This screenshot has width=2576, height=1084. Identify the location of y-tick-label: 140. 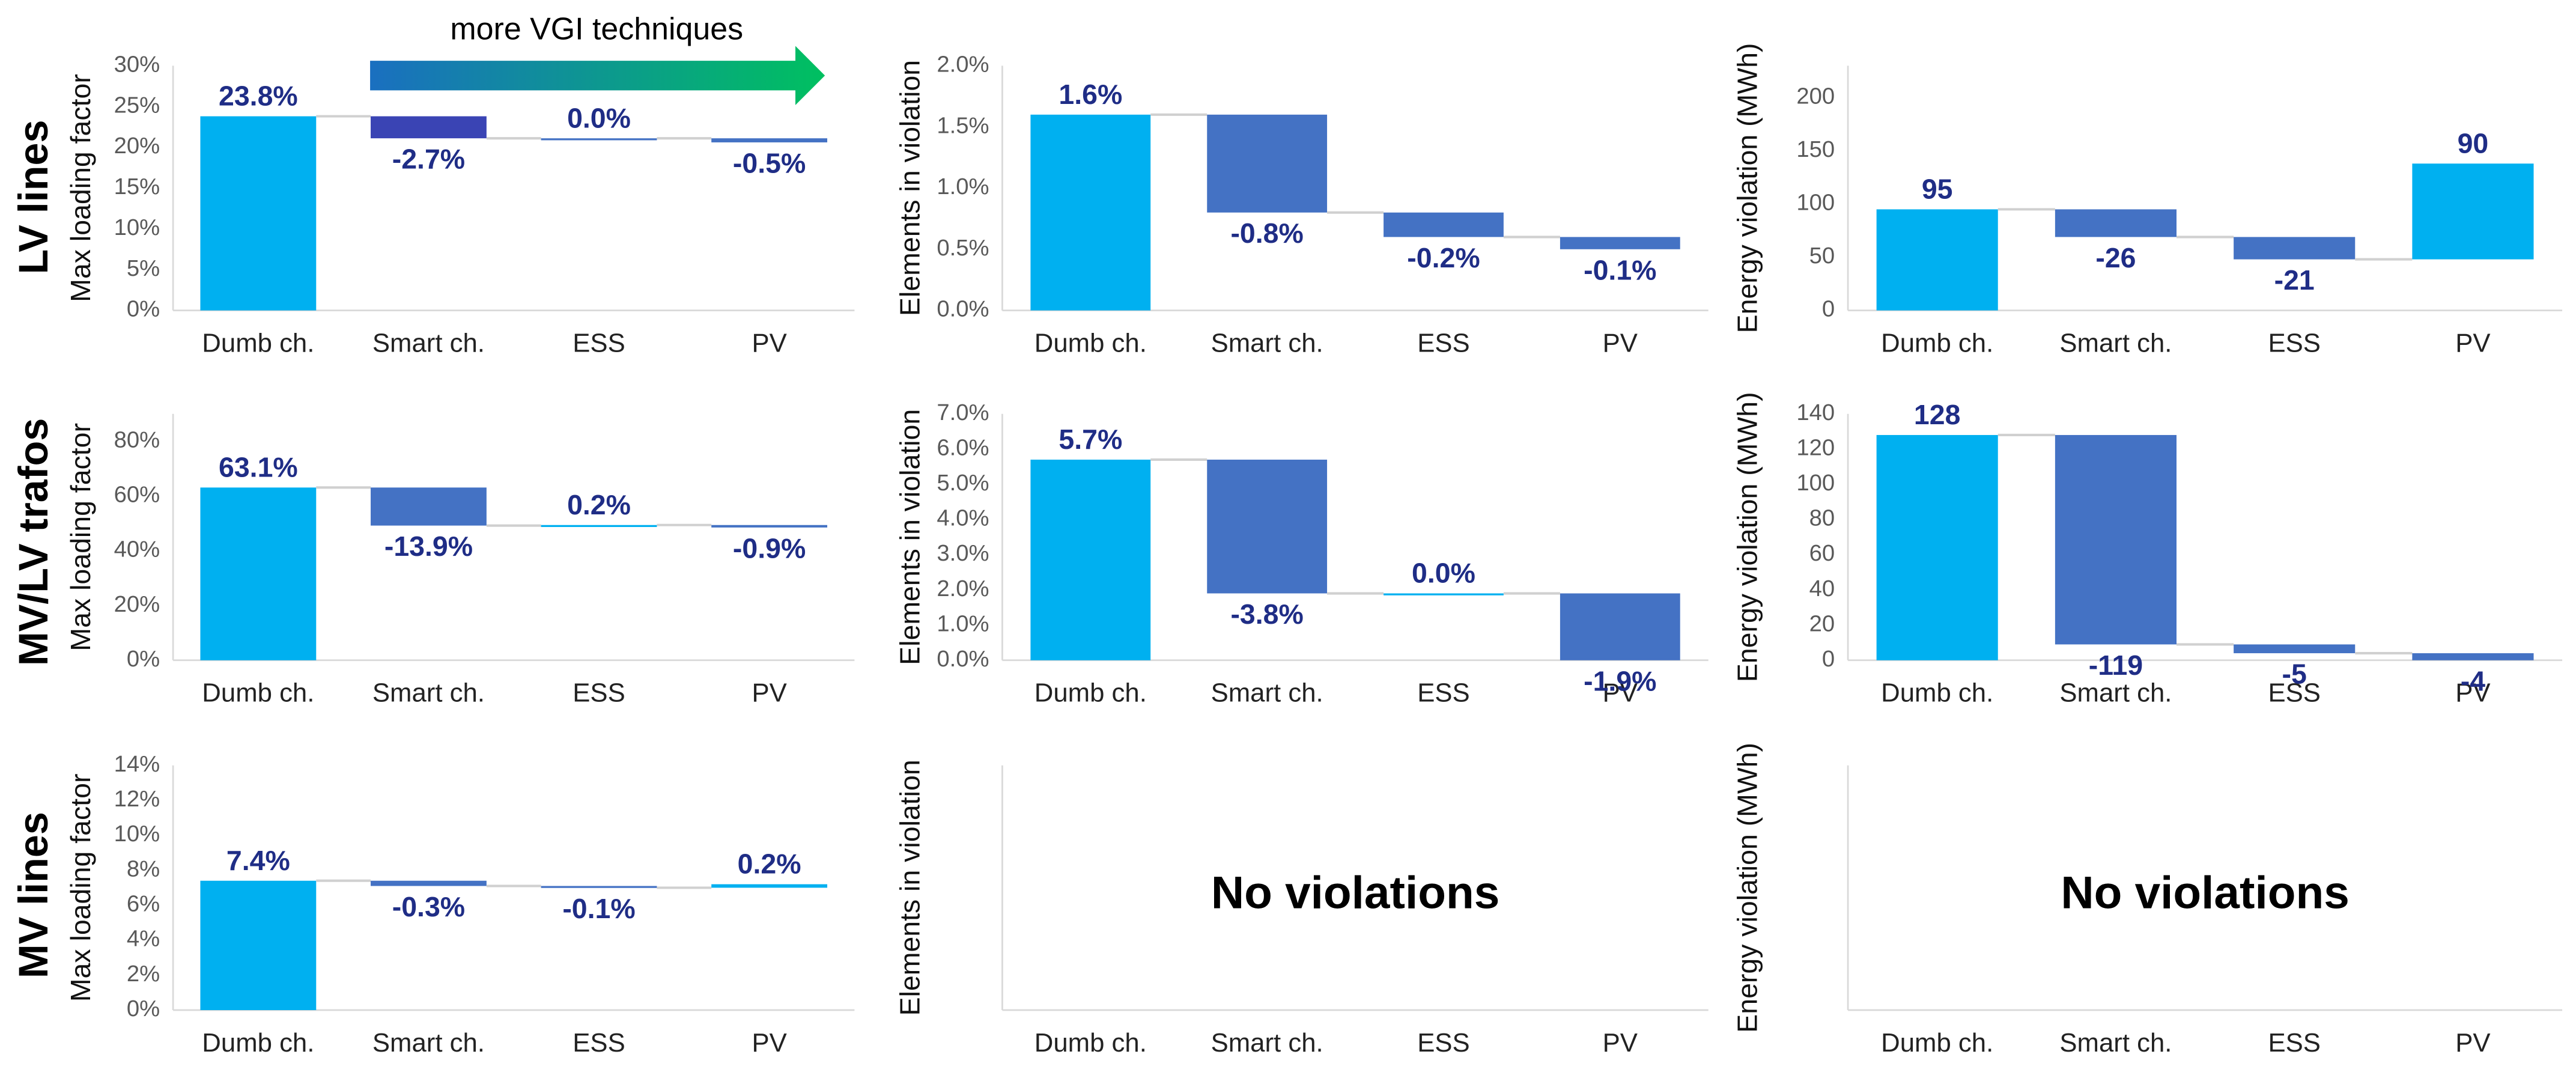
(1815, 412).